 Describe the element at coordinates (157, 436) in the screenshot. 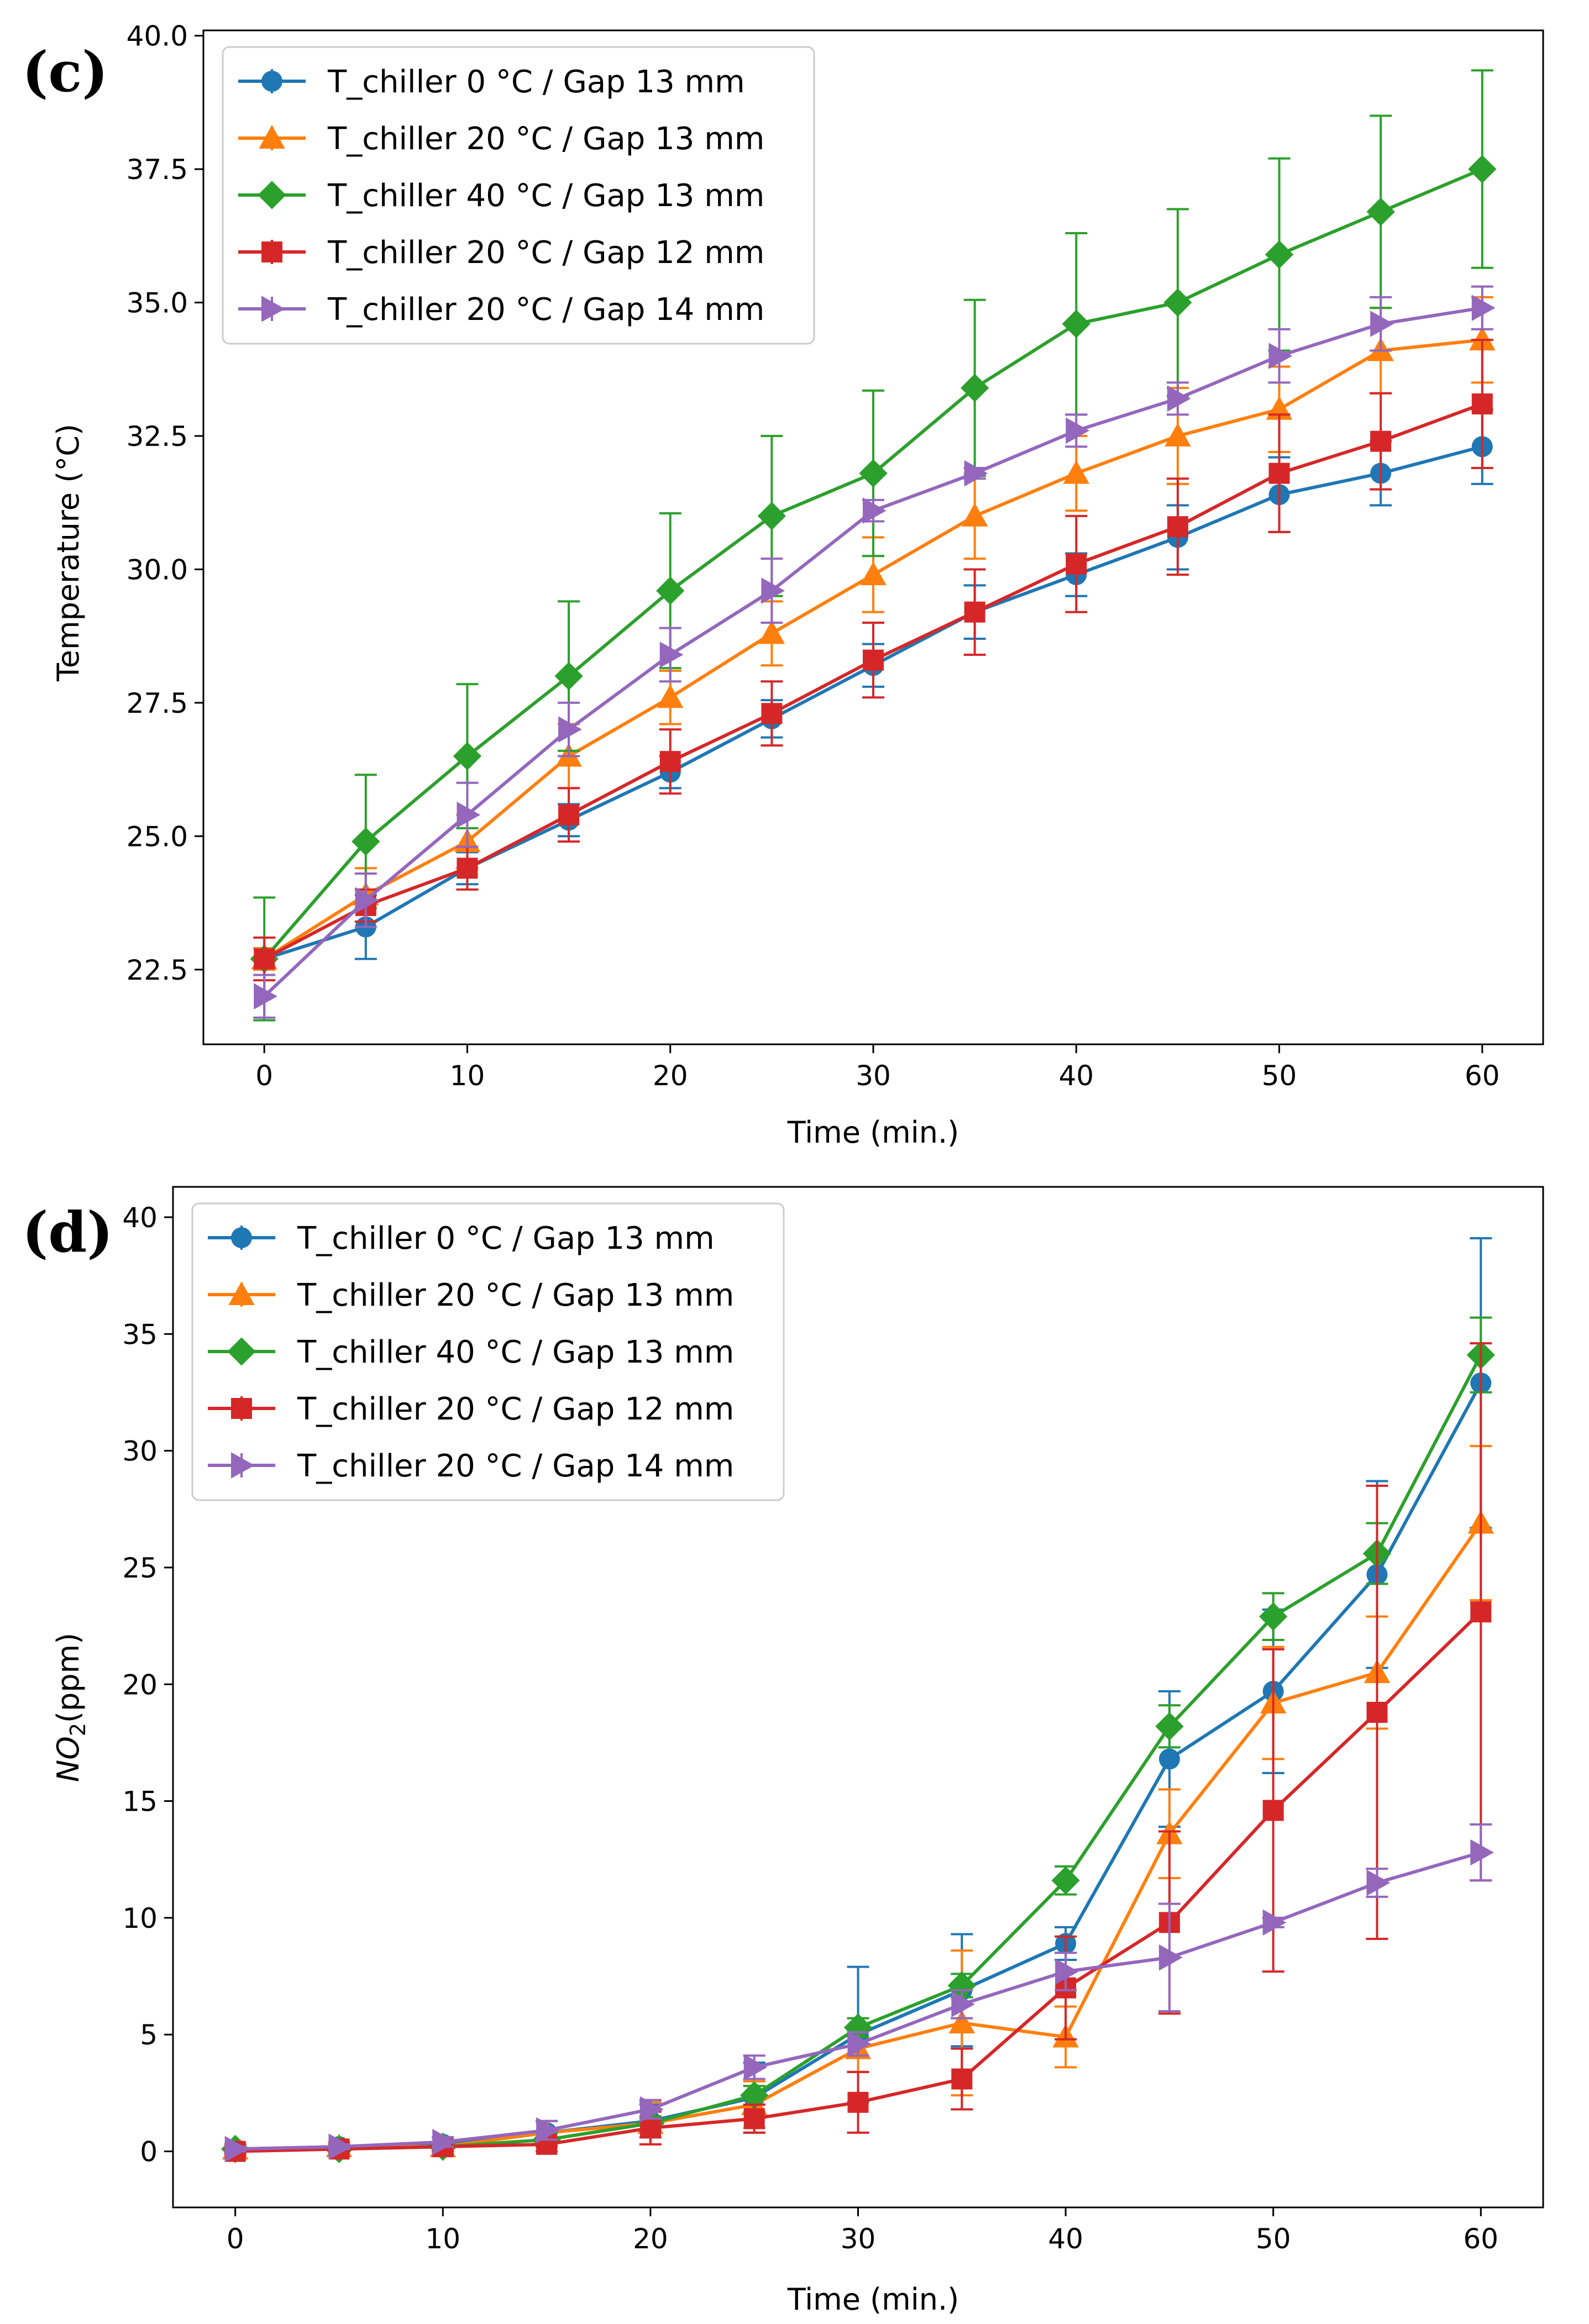

I see `y-tick-label: 32.5` at that location.